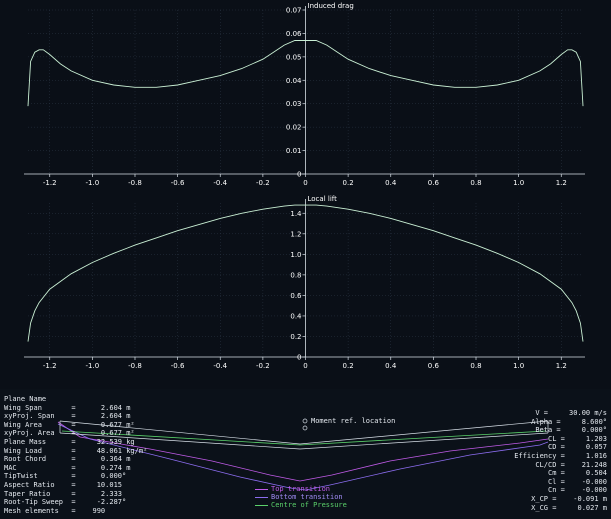  I want to click on y-tick-label: 0.2, so click(295, 337).